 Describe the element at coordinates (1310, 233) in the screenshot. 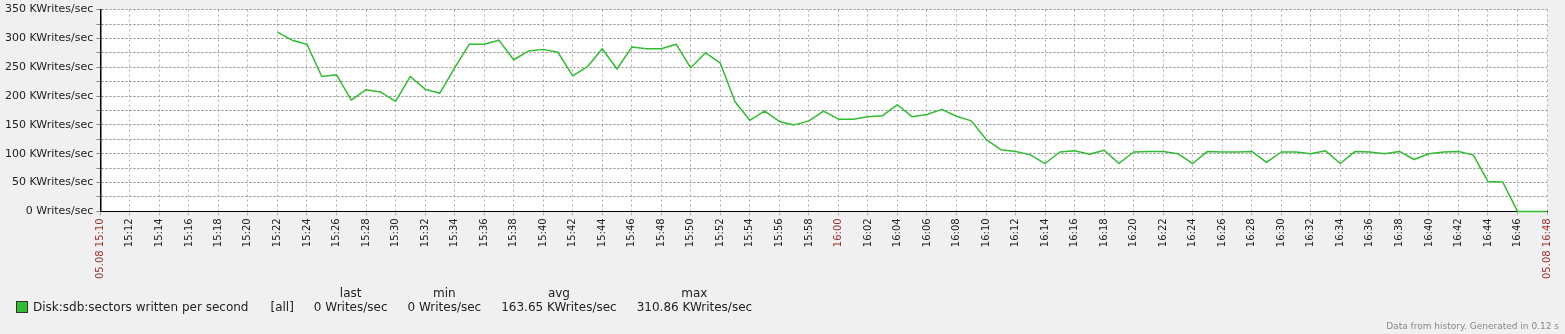

I see `x-tick-label: 16:32` at that location.